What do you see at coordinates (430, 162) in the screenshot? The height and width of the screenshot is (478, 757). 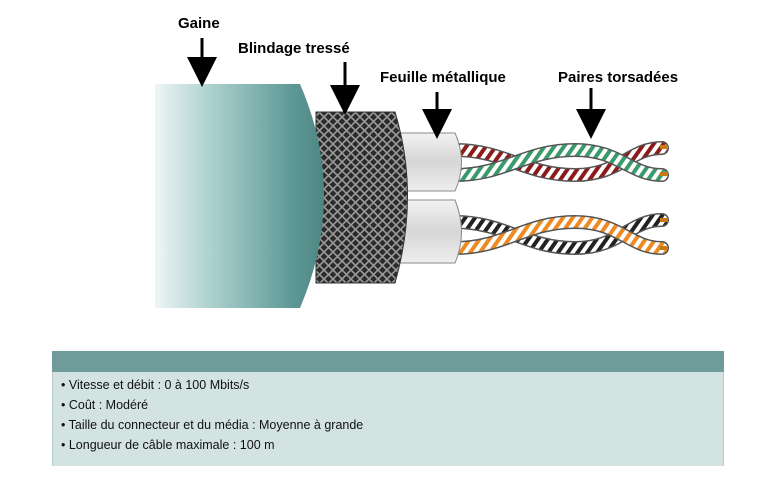 I see `foil-shield-top` at bounding box center [430, 162].